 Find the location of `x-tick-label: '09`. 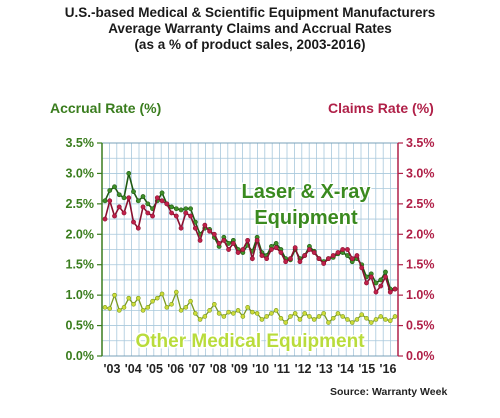

x-tick-label: '09 is located at coordinates (239, 369).